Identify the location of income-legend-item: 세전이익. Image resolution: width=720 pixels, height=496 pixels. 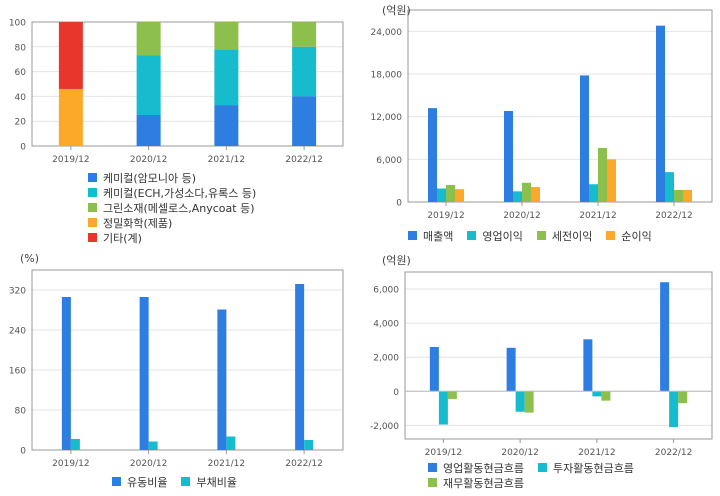
(564, 235).